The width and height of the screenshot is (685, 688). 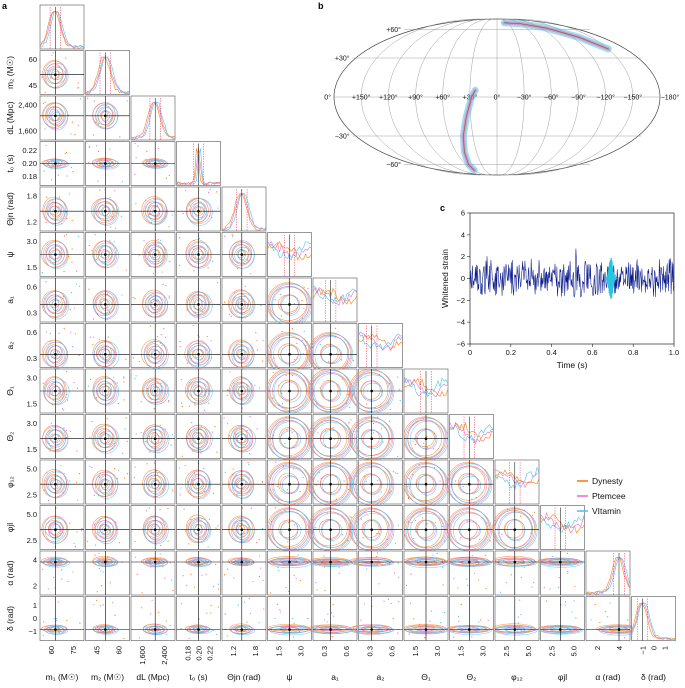 What do you see at coordinates (29, 163) in the screenshot?
I see `y-tick-label: 0.20` at bounding box center [29, 163].